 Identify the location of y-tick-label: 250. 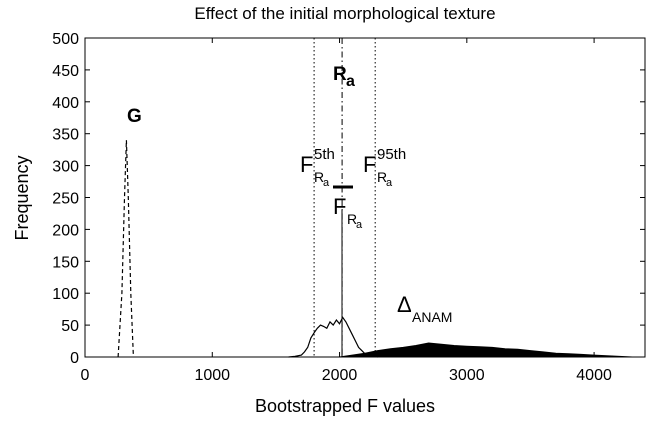
(65, 199).